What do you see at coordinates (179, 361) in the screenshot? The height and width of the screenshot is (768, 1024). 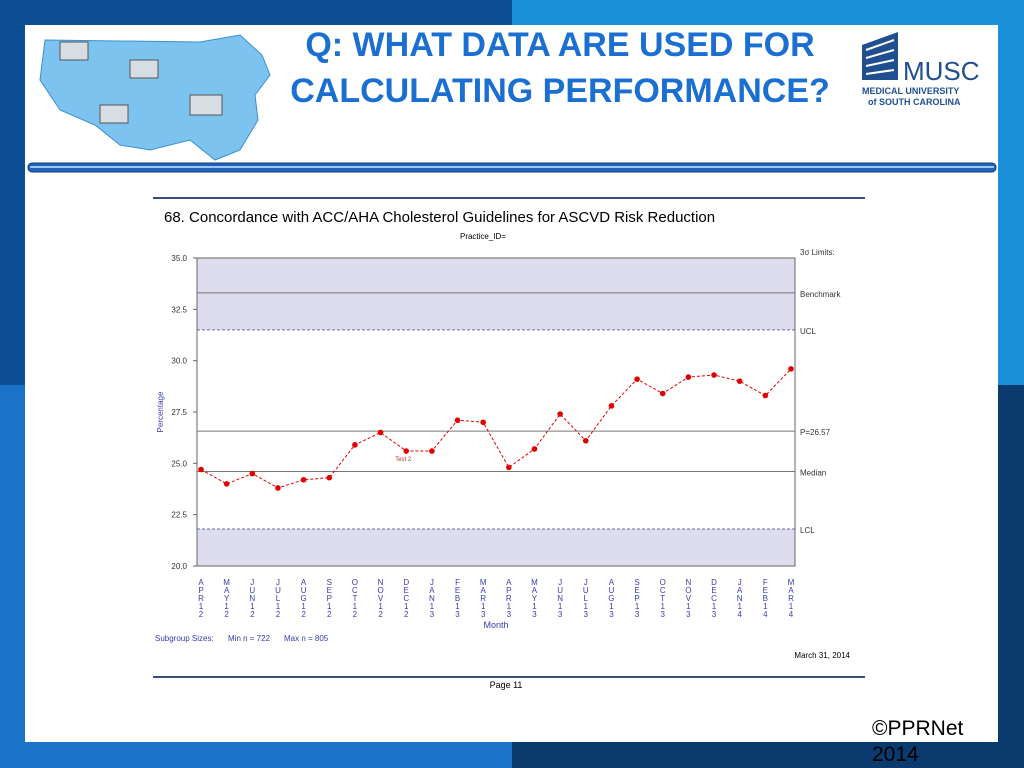 I see `y-tick-label: 30.0` at bounding box center [179, 361].